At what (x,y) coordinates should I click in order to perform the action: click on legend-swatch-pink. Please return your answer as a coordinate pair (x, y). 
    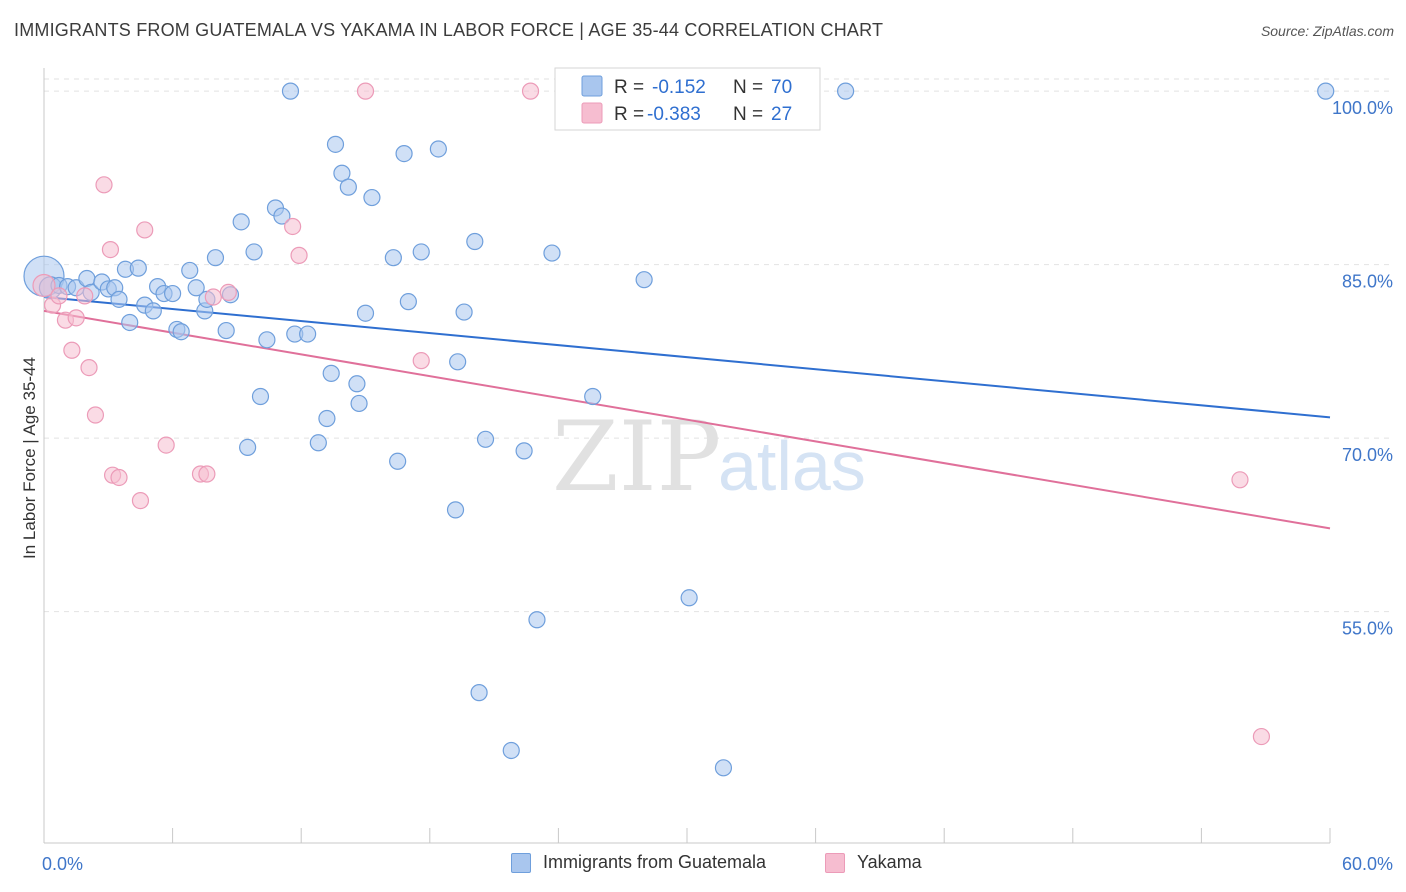
    Looking at the image, I should click on (592, 113).